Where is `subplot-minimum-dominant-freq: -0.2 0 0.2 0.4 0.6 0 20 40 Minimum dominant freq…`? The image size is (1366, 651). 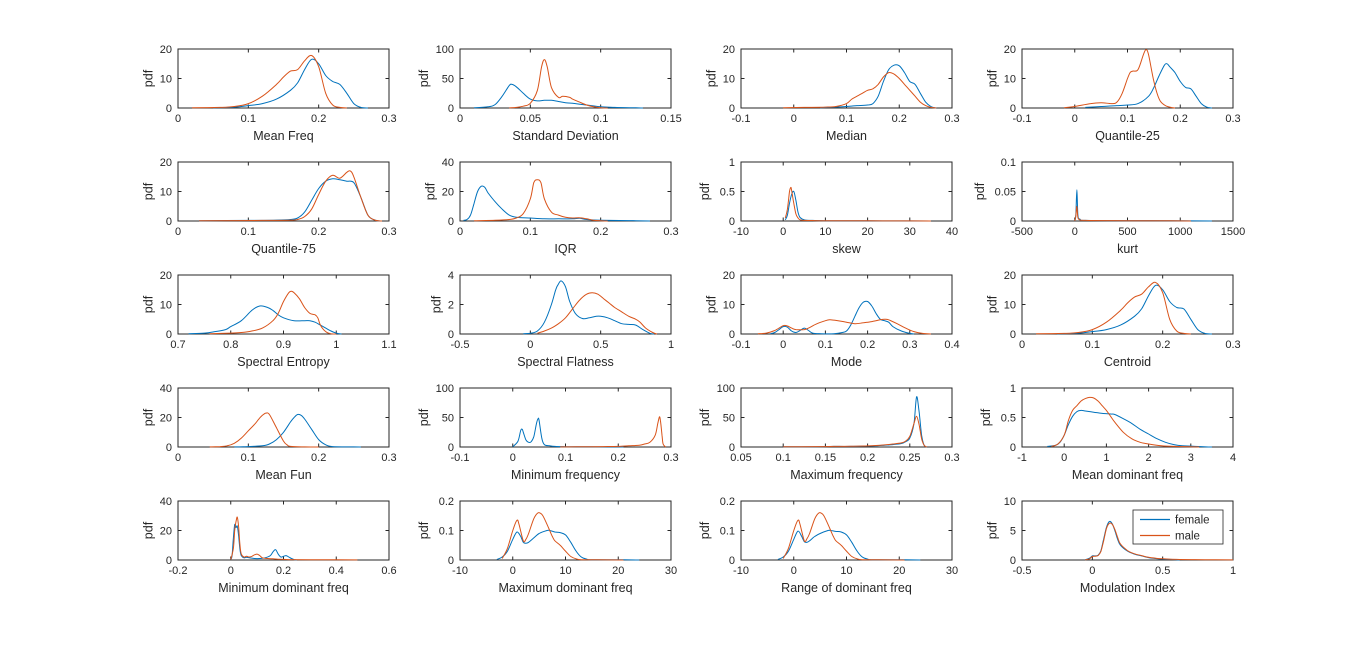
subplot-minimum-dominant-freq: -0.2 0 0.2 0.4 0.6 0 20 40 Minimum dominant freq… is located at coordinates (273, 551).